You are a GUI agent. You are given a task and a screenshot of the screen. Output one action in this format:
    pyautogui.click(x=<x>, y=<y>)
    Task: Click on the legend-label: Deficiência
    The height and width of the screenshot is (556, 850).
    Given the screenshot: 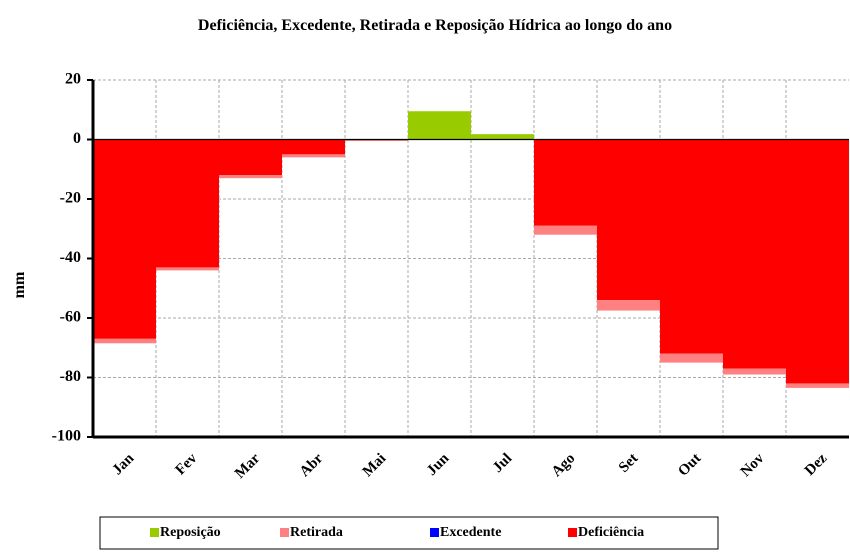 What is the action you would take?
    pyautogui.click(x=611, y=532)
    